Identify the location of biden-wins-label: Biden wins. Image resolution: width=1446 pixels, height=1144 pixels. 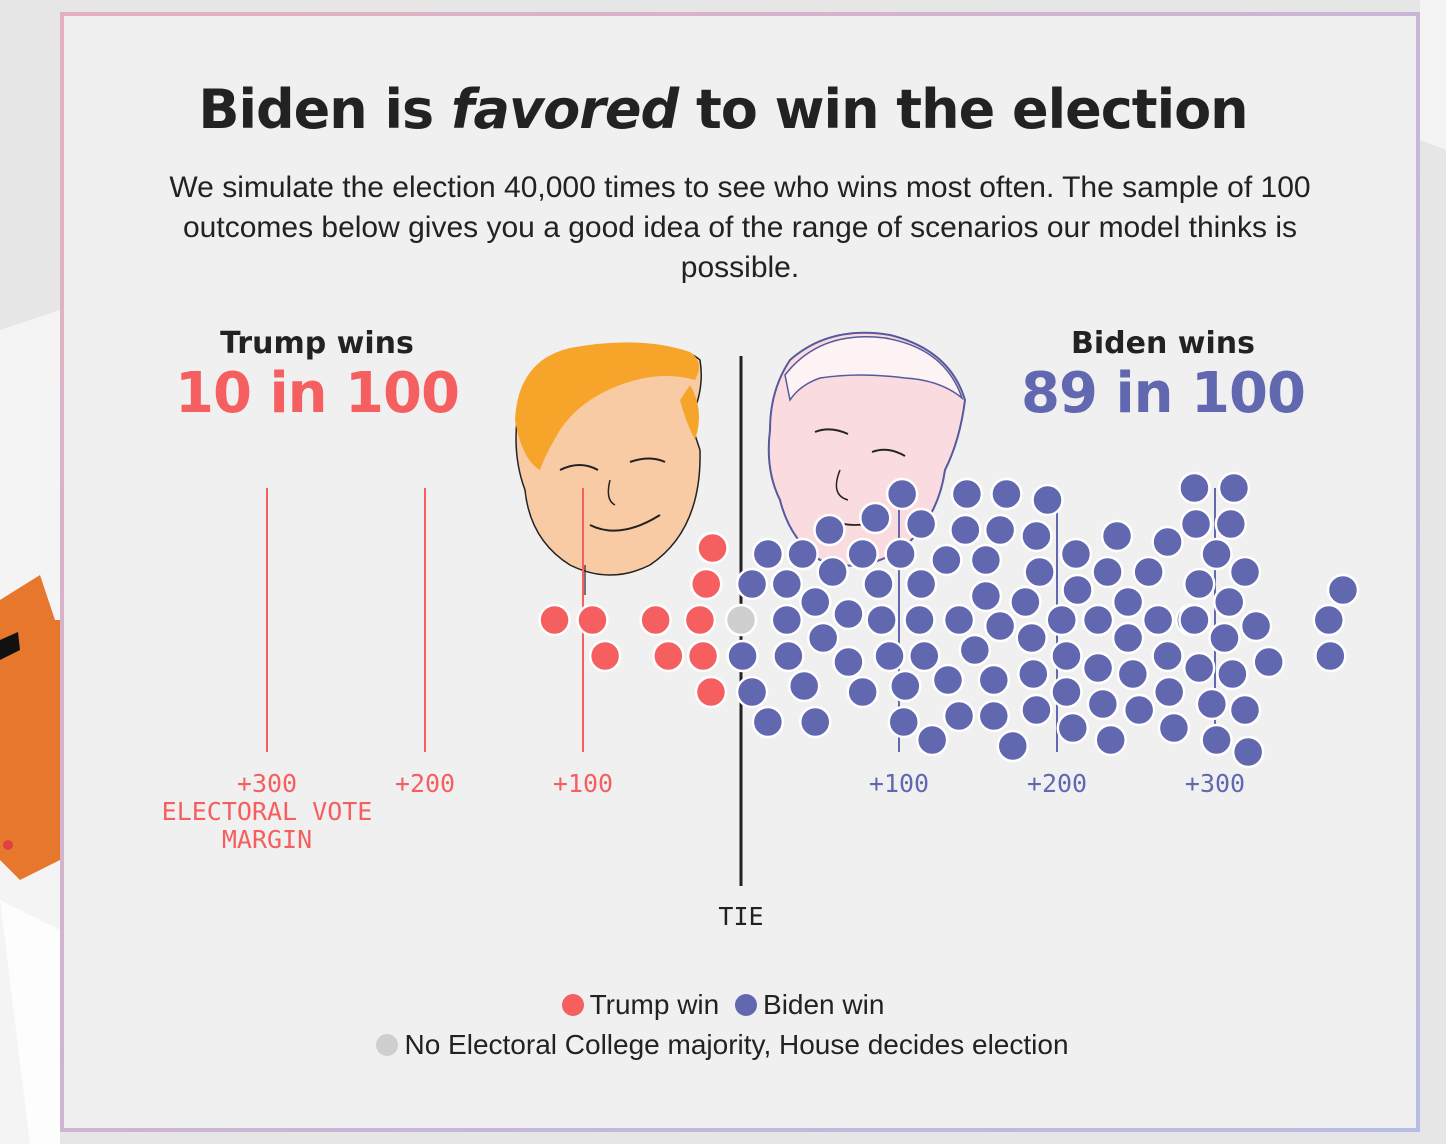
(1163, 343).